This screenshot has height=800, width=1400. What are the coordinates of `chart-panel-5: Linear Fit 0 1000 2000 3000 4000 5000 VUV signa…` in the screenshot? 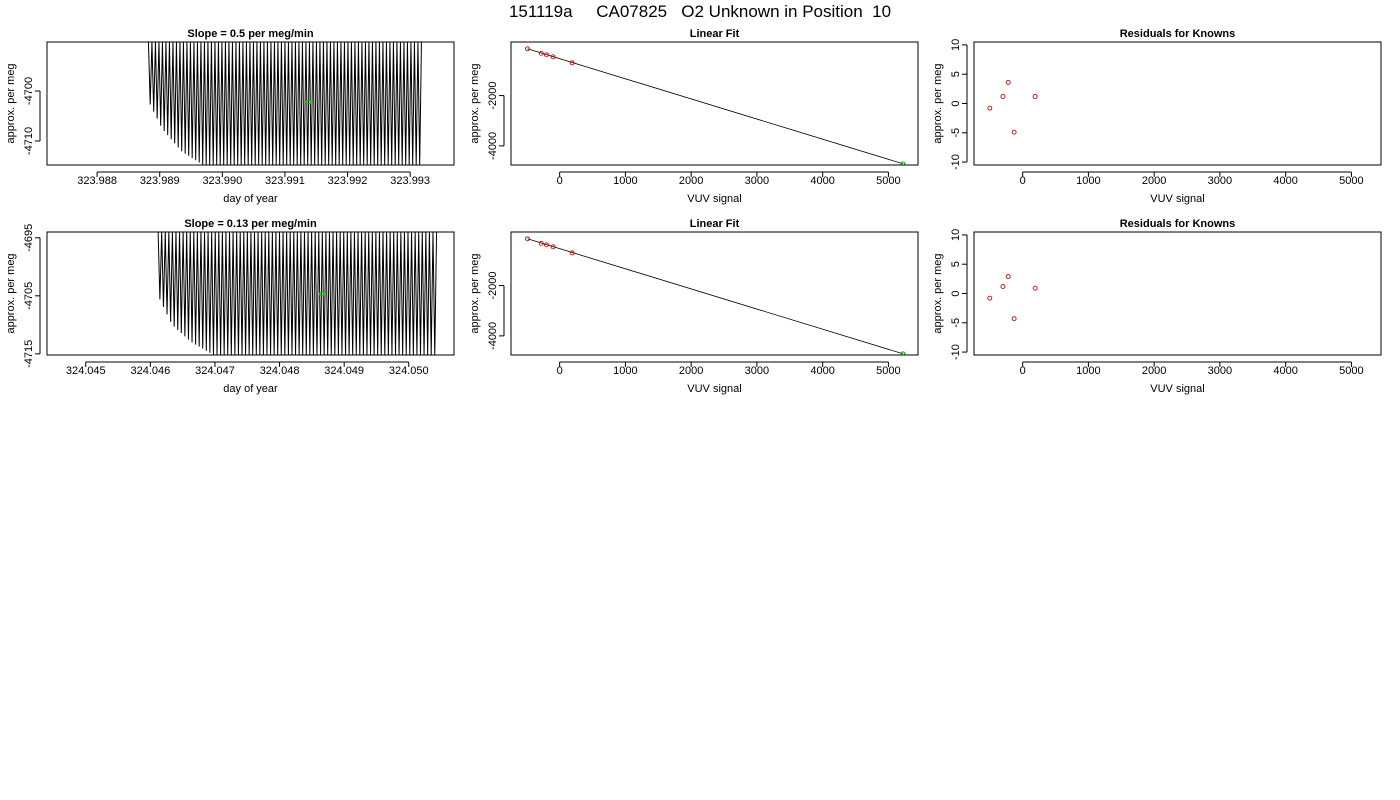 It's located at (694, 306).